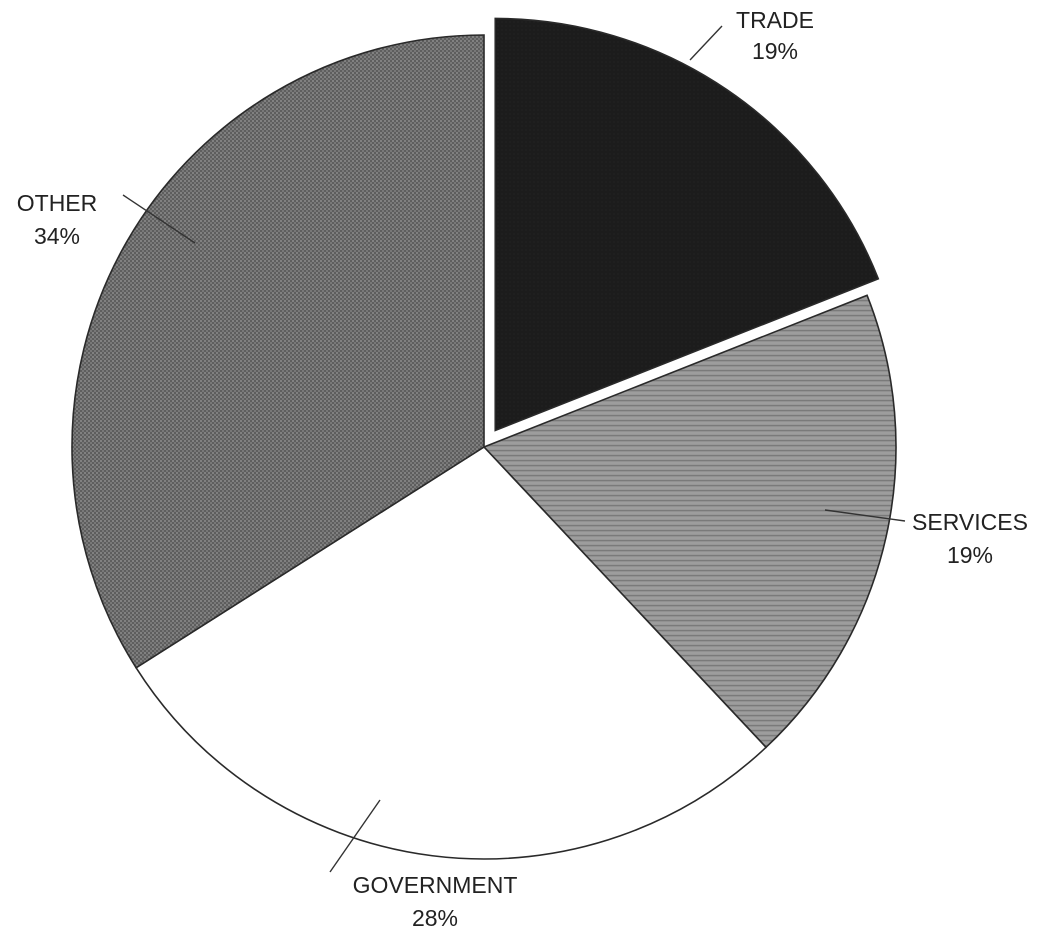 This screenshot has width=1044, height=937. Describe the element at coordinates (970, 555) in the screenshot. I see `slice-value-services: 19%` at that location.